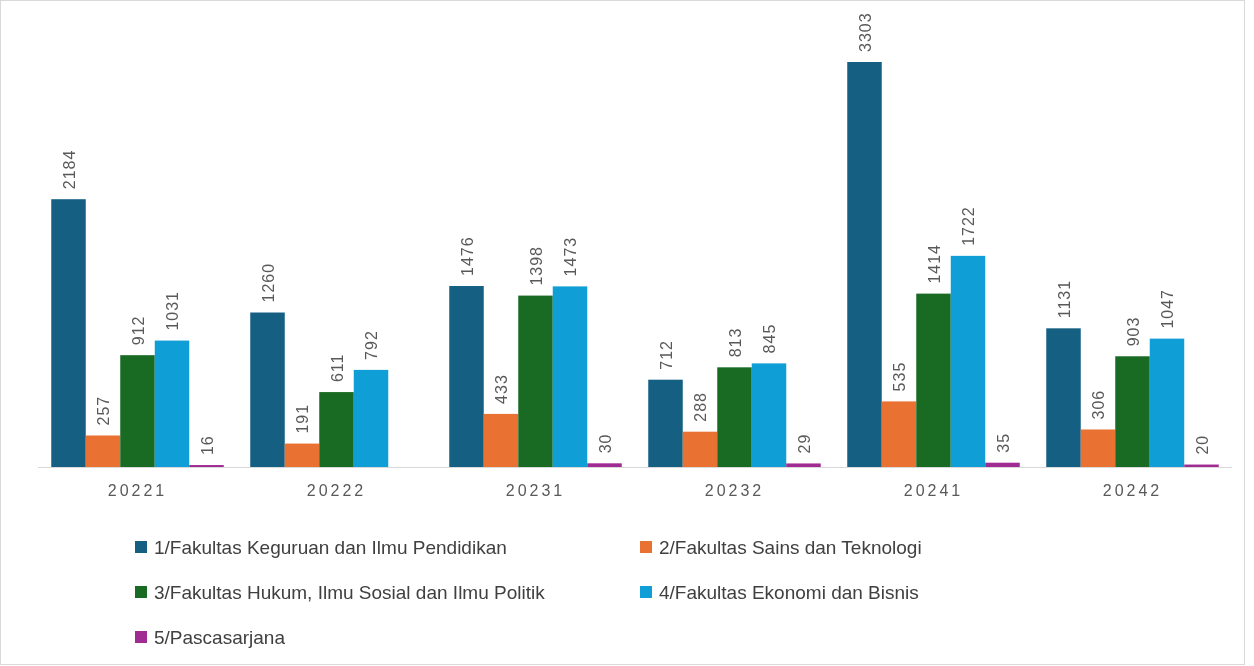  What do you see at coordinates (535, 490) in the screenshot?
I see `x-tick-label: 20231` at bounding box center [535, 490].